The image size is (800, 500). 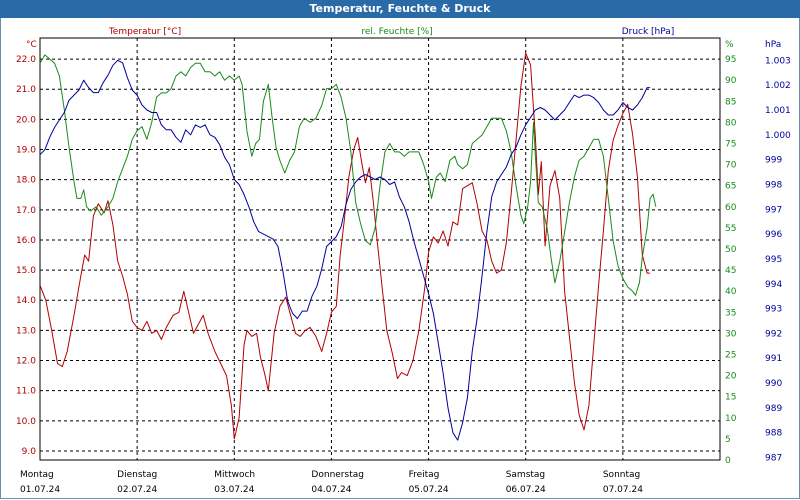 I want to click on humidity-tick-label: 55, so click(x=730, y=229).